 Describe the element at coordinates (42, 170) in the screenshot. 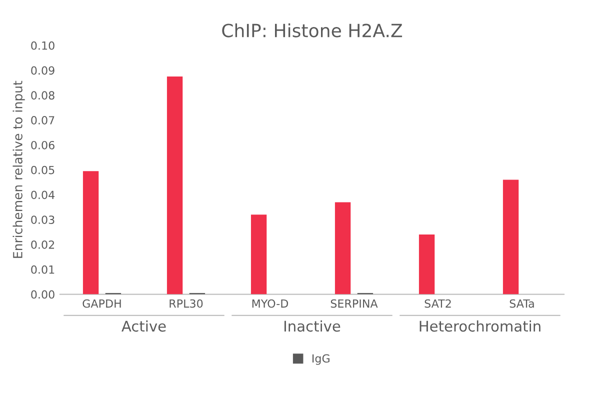

I see `y-tick-label: 0.05` at that location.